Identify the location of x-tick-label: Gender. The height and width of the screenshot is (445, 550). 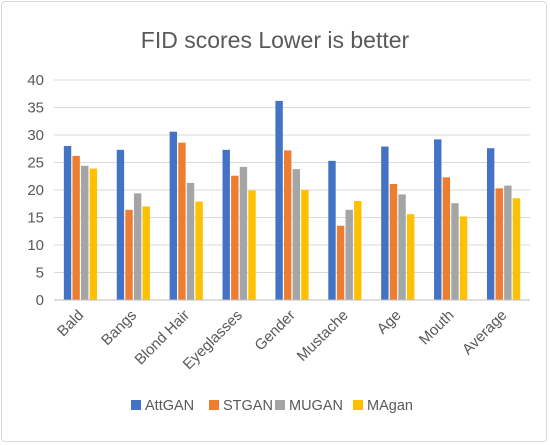
(274, 330).